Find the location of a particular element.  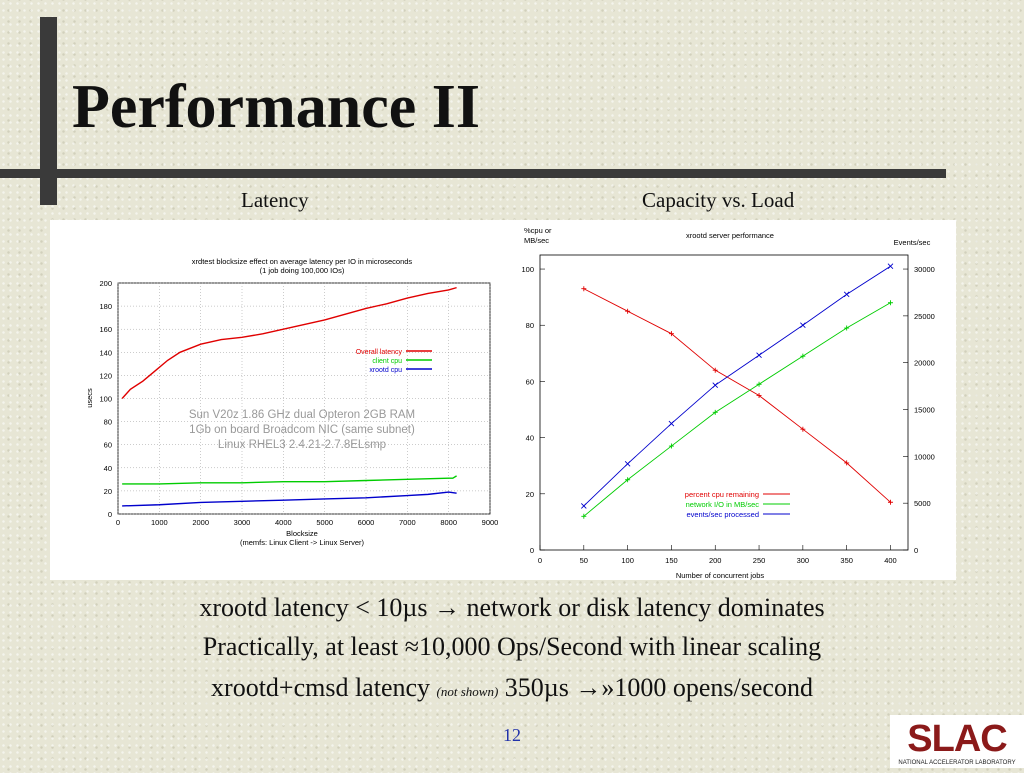

legend-label: network I/O in MB/sec is located at coordinates (723, 504).